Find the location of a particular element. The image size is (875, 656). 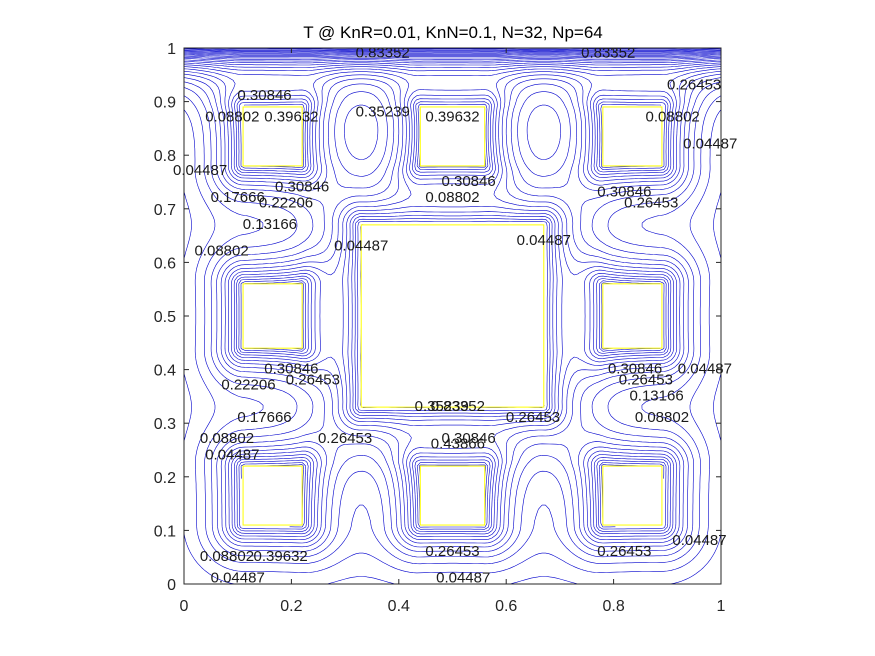

y-tick-label: 0.6 is located at coordinates (165, 263).